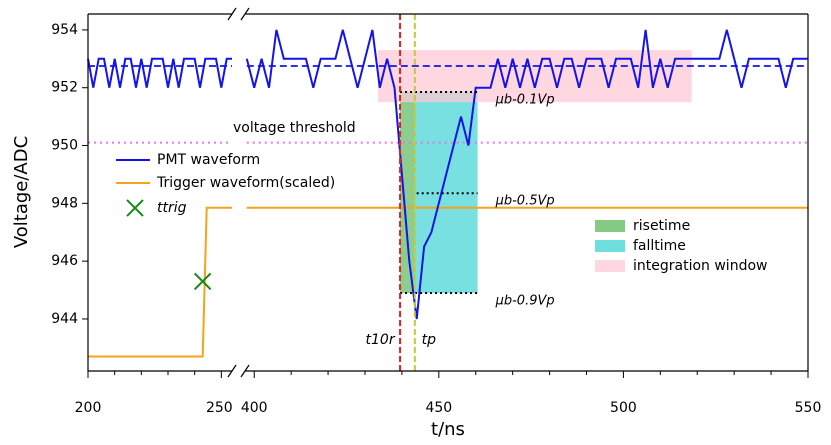  Describe the element at coordinates (808, 408) in the screenshot. I see `x-tick-label: 550` at that location.